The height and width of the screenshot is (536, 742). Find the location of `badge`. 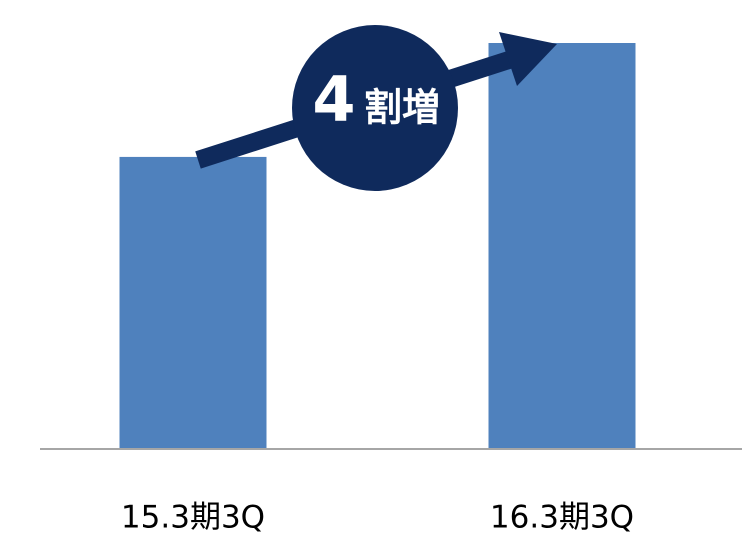

badge is located at coordinates (375, 108).